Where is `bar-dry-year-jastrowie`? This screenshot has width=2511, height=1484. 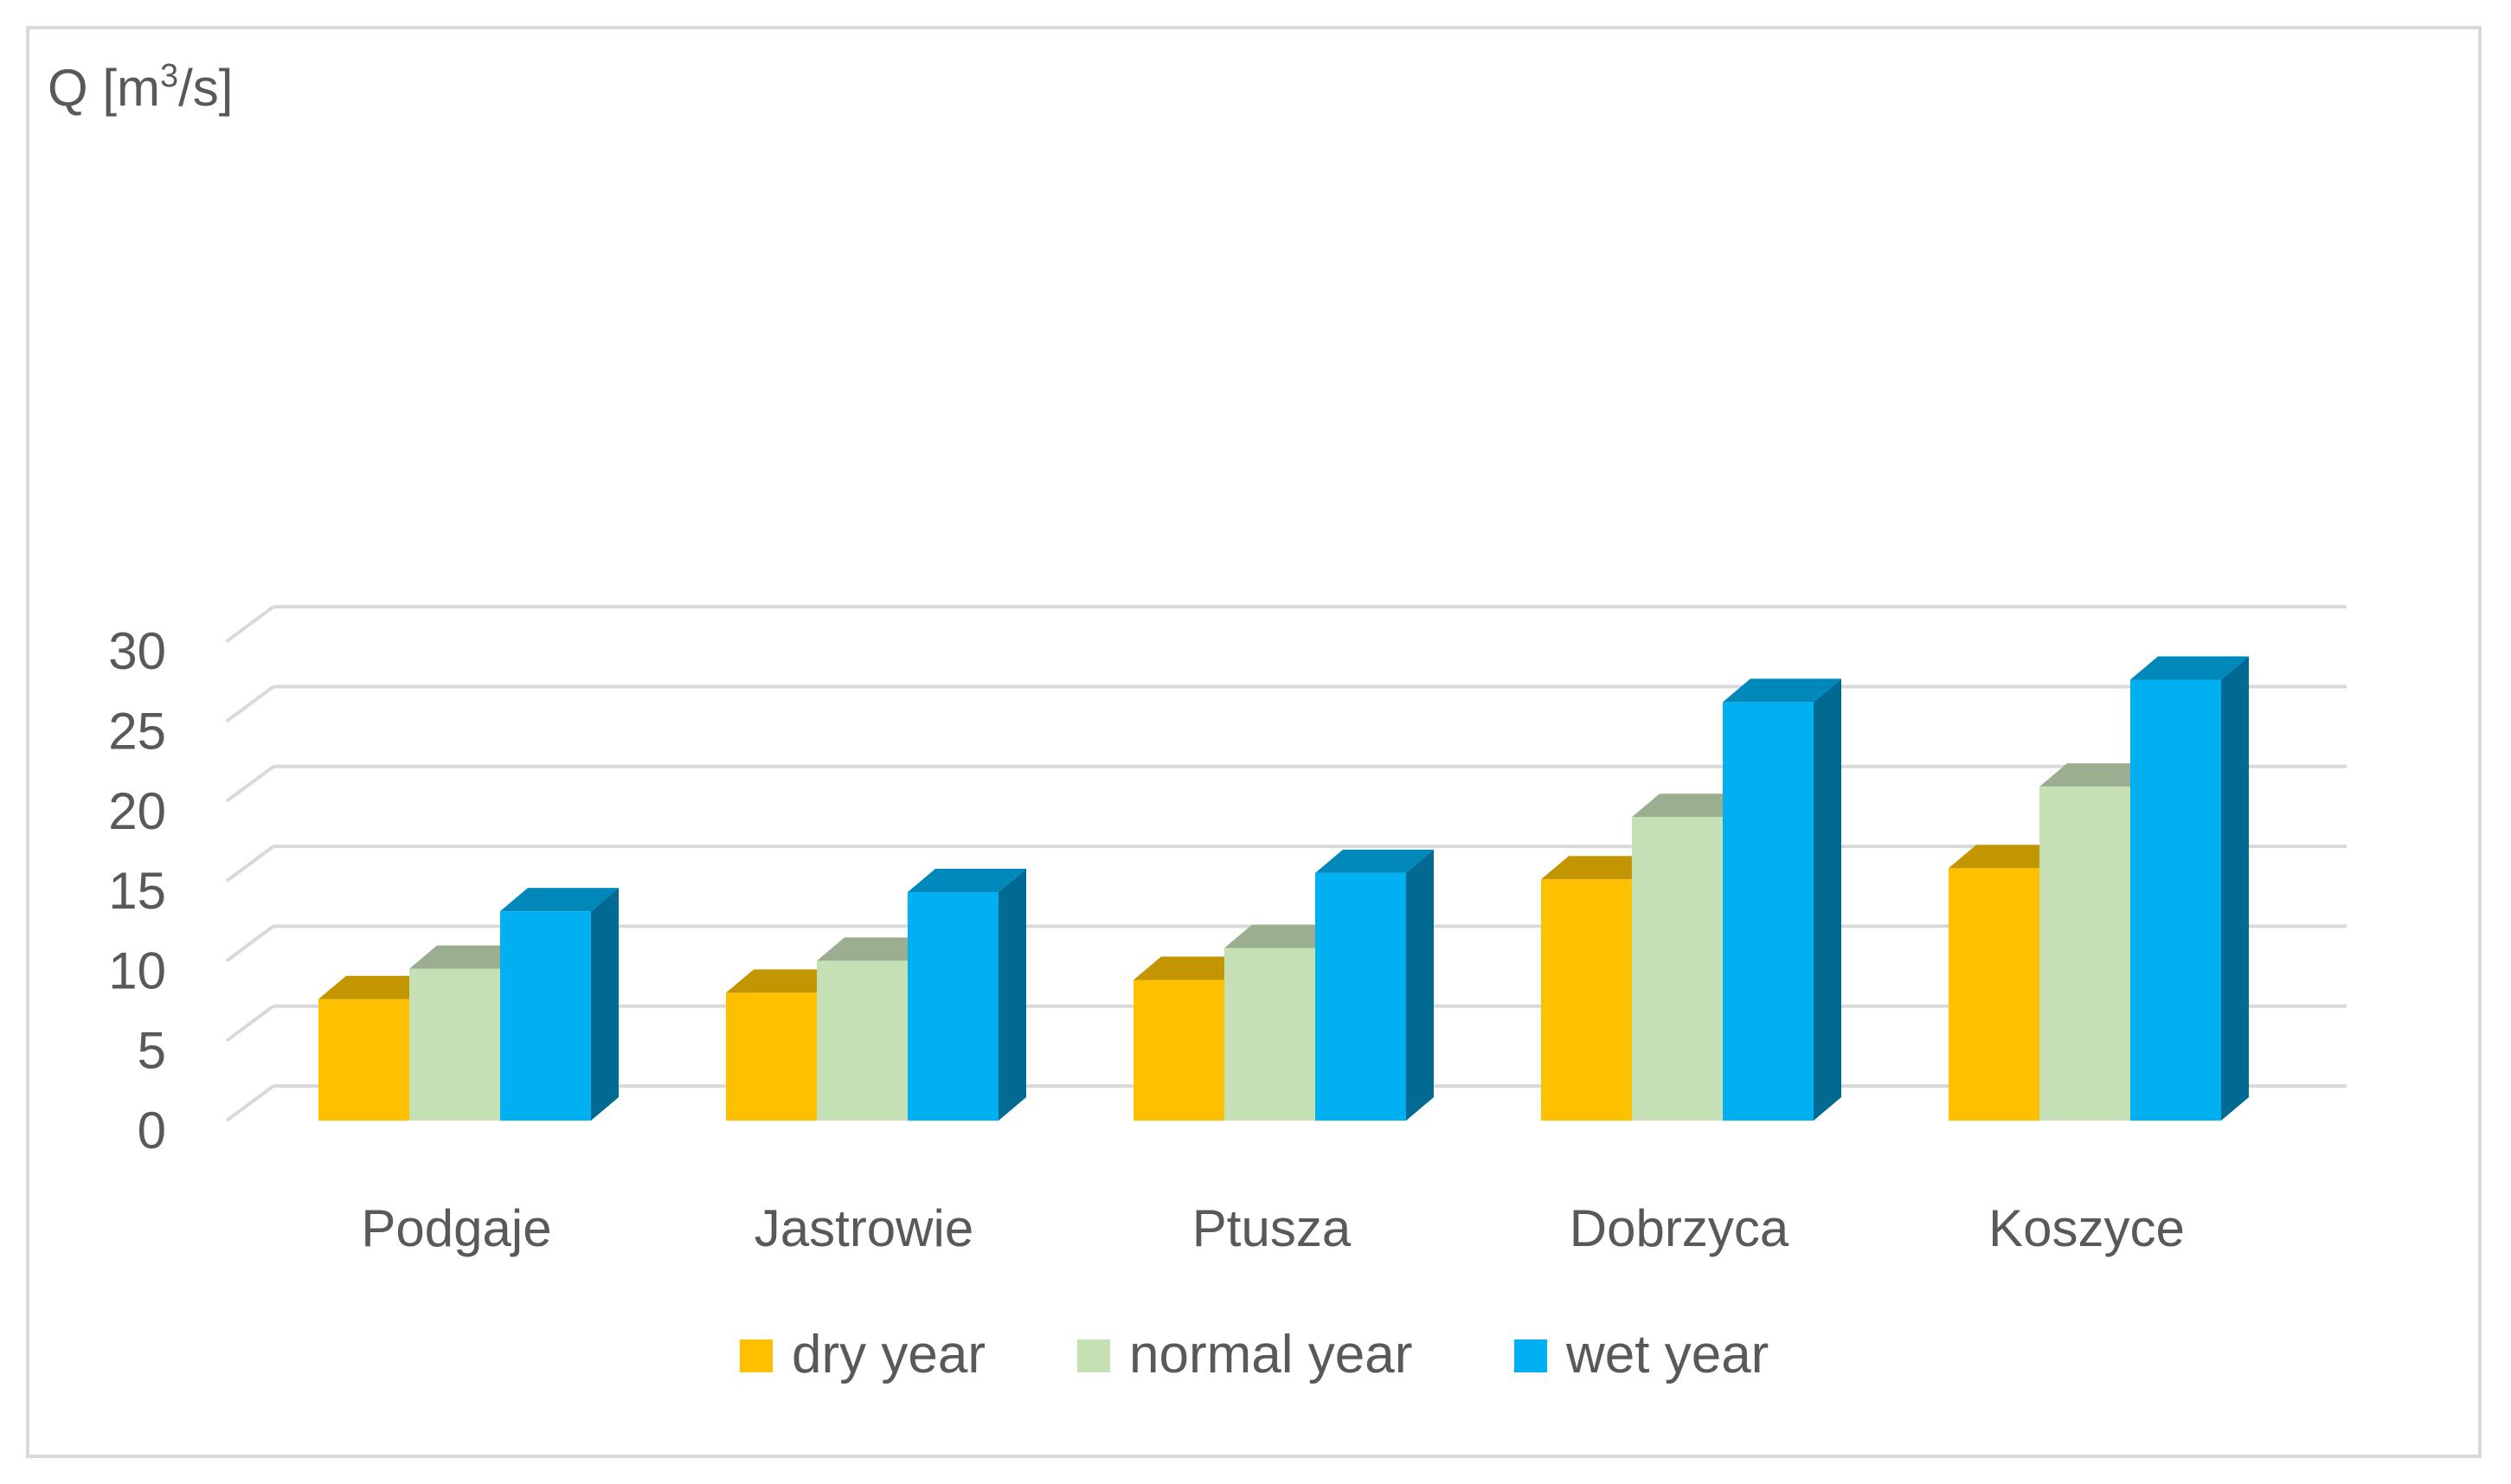 bar-dry-year-jastrowie is located at coordinates (772, 1057).